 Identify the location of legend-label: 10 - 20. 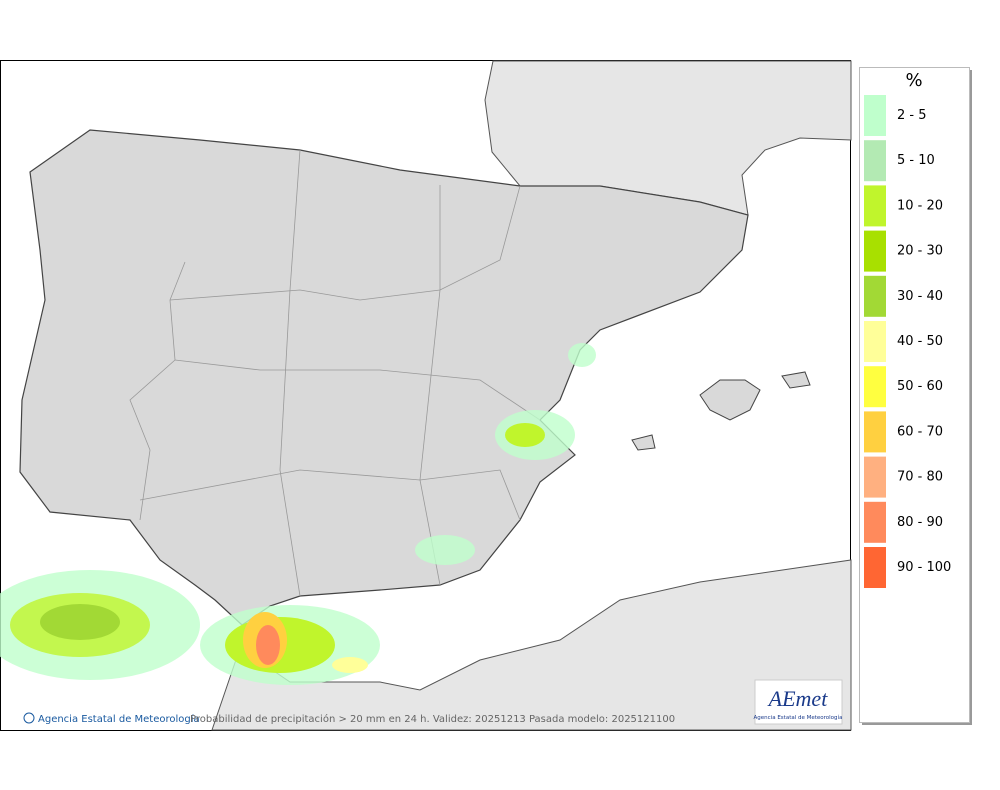
(920, 205).